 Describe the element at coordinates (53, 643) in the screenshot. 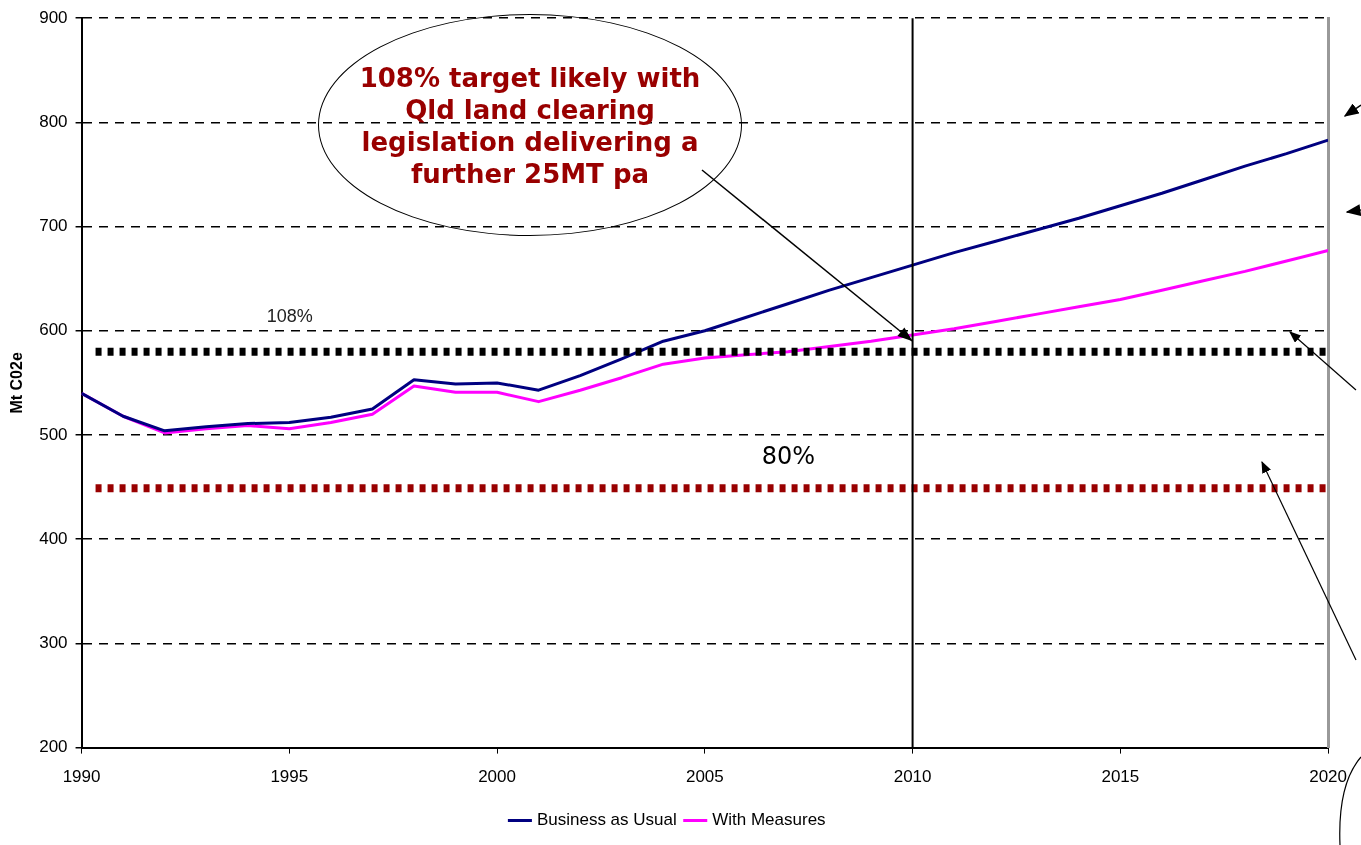

I see `y-tick-label: 300` at that location.